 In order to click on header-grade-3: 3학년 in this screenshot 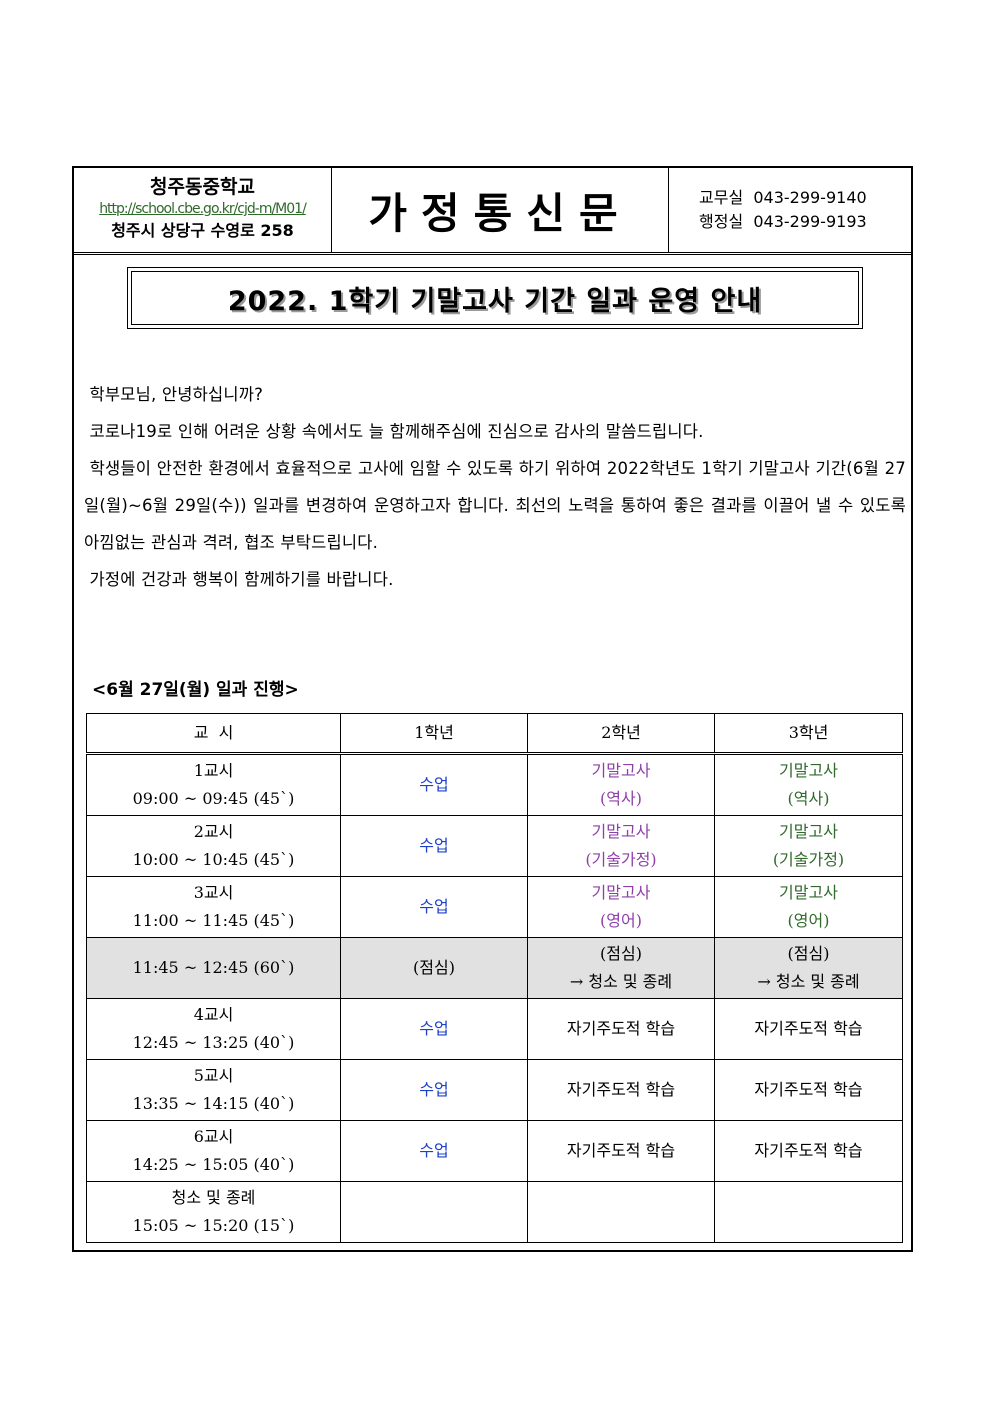, I will do `click(808, 734)`.